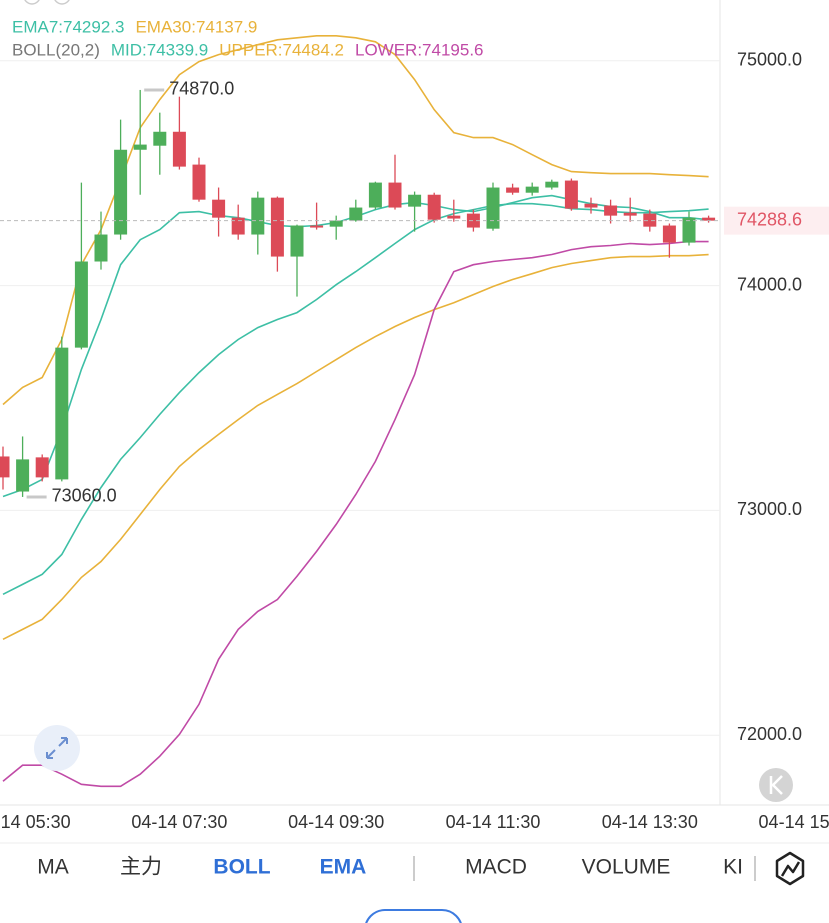  I want to click on chart-settings-icon, so click(790, 868).